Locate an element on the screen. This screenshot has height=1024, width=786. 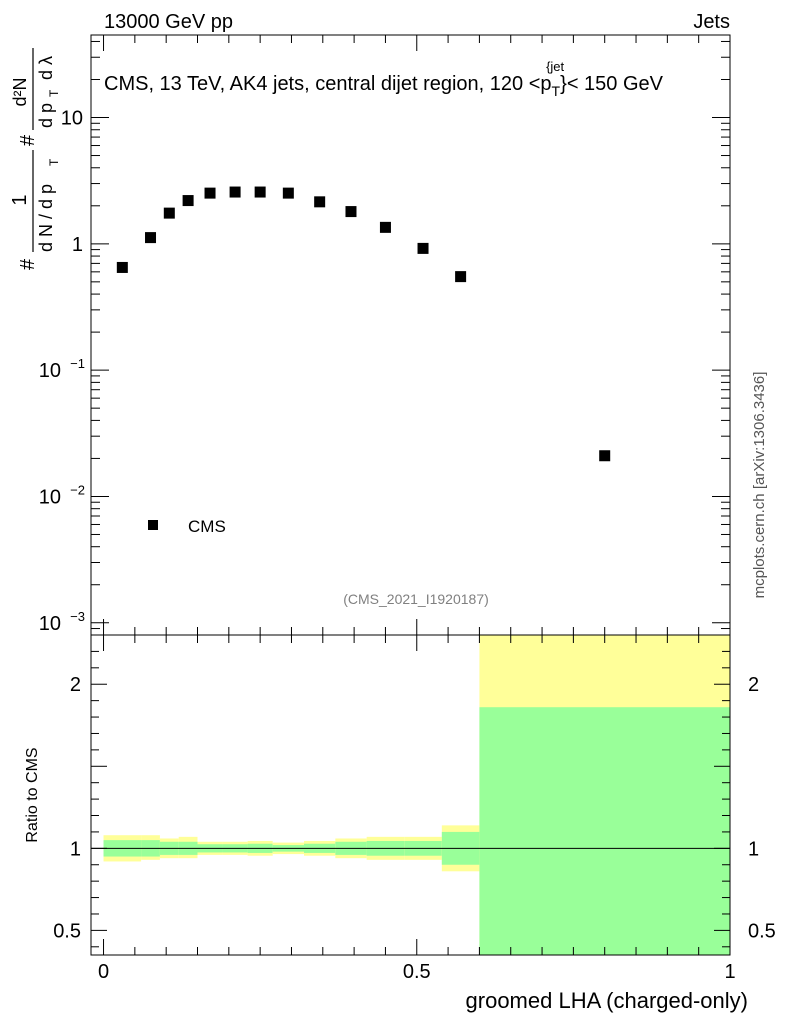
ratio-x-tick-label: 0 is located at coordinates (103, 972).